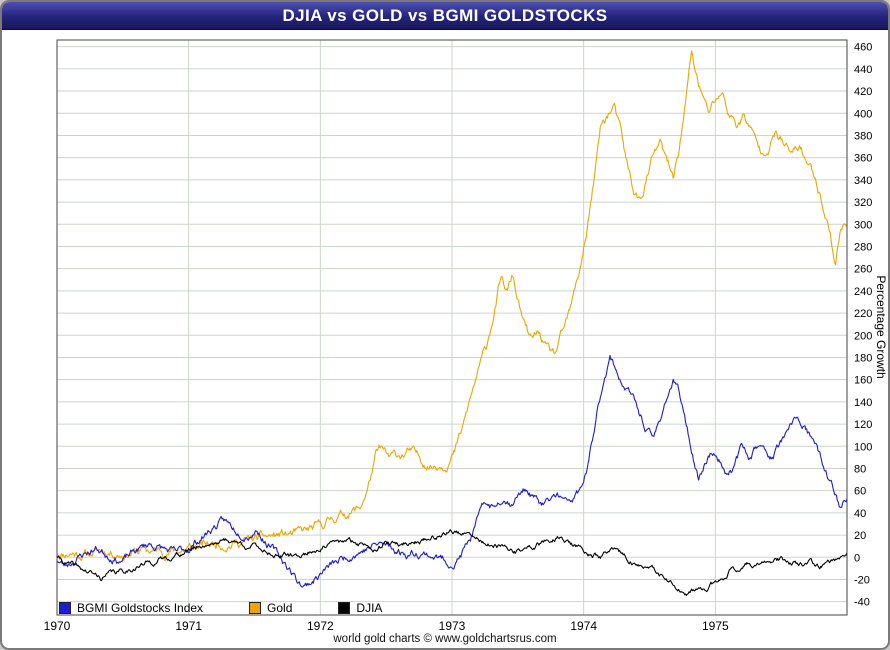 This screenshot has height=650, width=890. I want to click on bgmi-color-swatch-icon, so click(65, 608).